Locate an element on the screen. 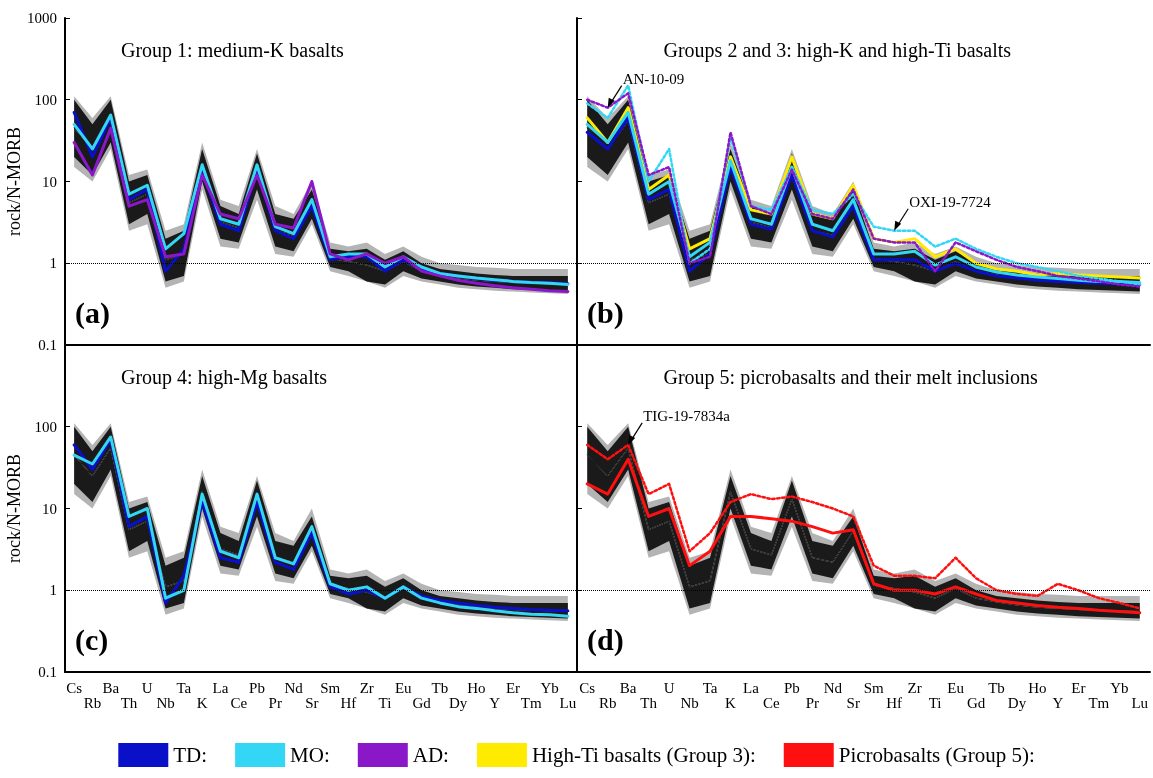  legend-label: TD: is located at coordinates (190, 755).